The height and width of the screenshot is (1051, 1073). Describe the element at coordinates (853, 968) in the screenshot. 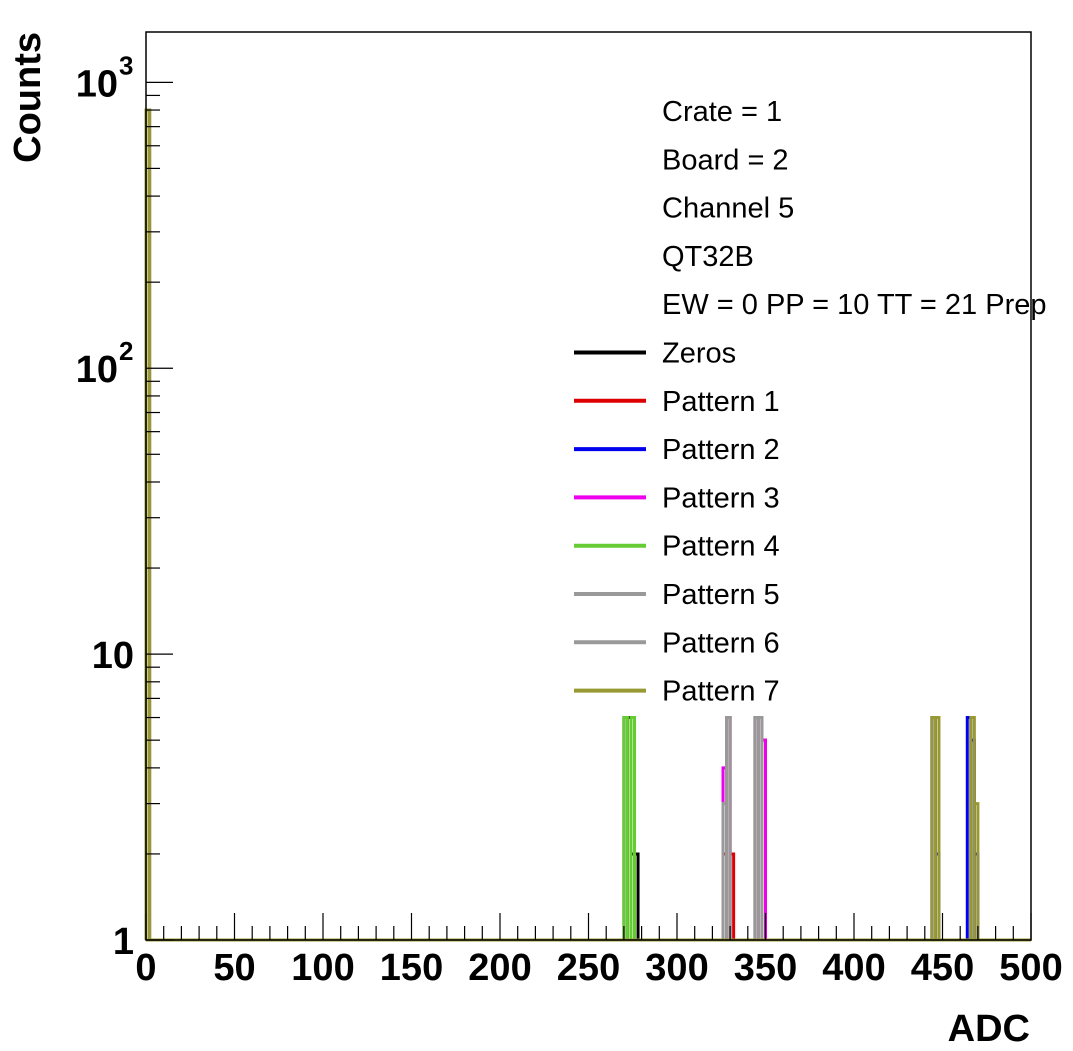

I see `x-tick-label: 400` at that location.